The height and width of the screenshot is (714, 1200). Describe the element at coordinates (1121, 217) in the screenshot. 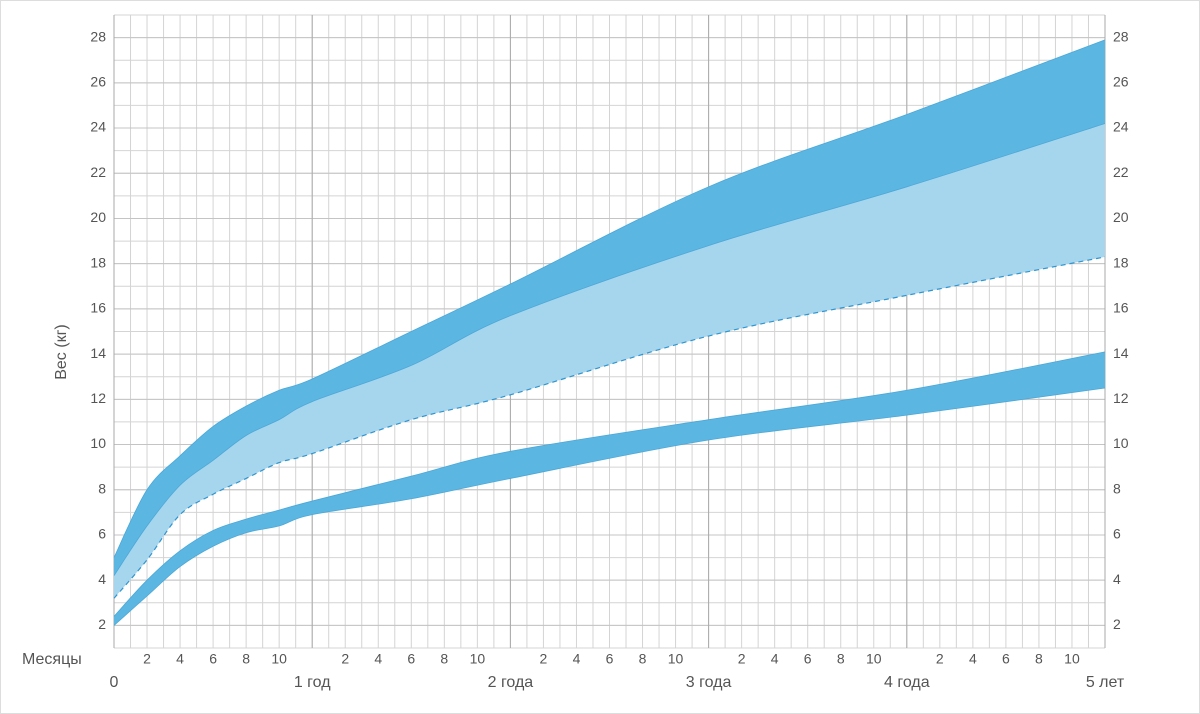

I see `y2-tick-label: 20` at that location.